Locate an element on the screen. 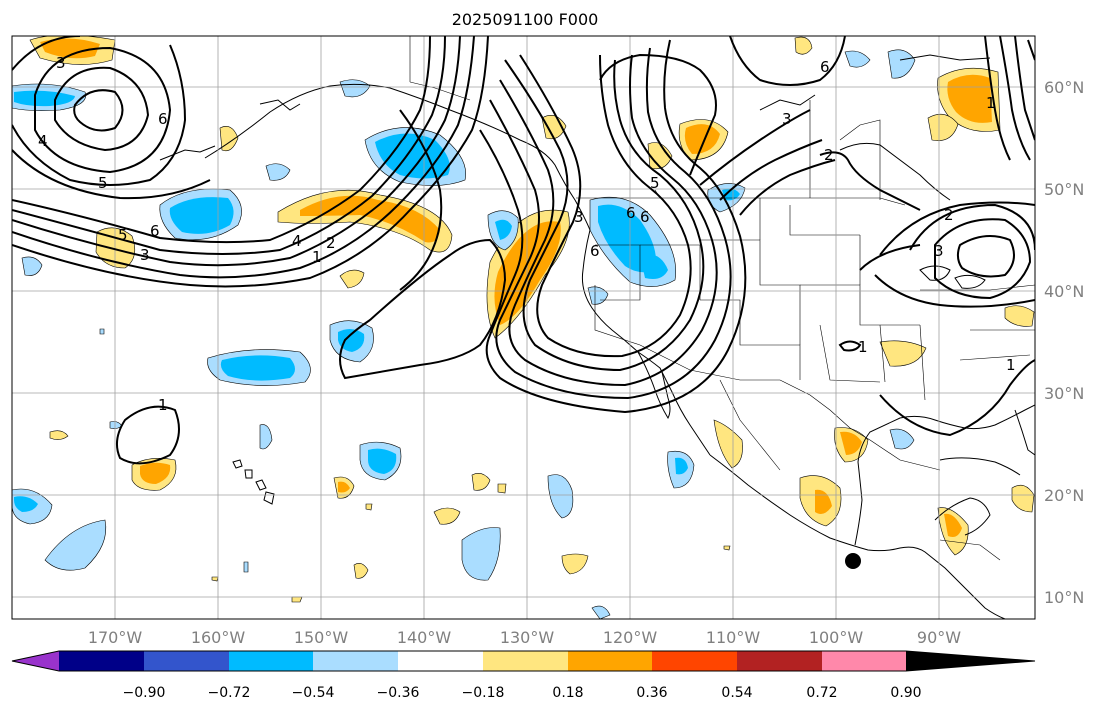 This screenshot has width=1105, height=712. colorbar-tick-label: −0.36 is located at coordinates (398, 693).